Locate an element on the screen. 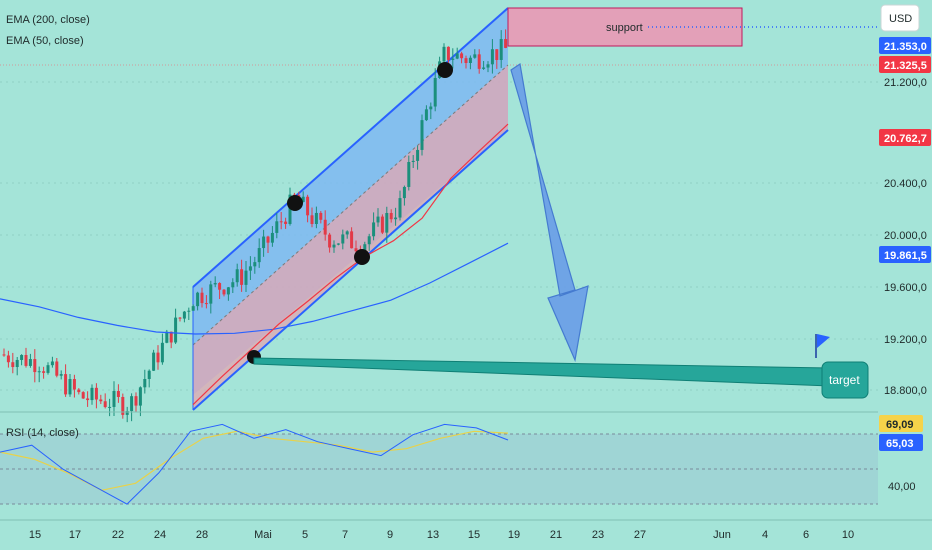  rsi-ma-line is located at coordinates (254, 460).